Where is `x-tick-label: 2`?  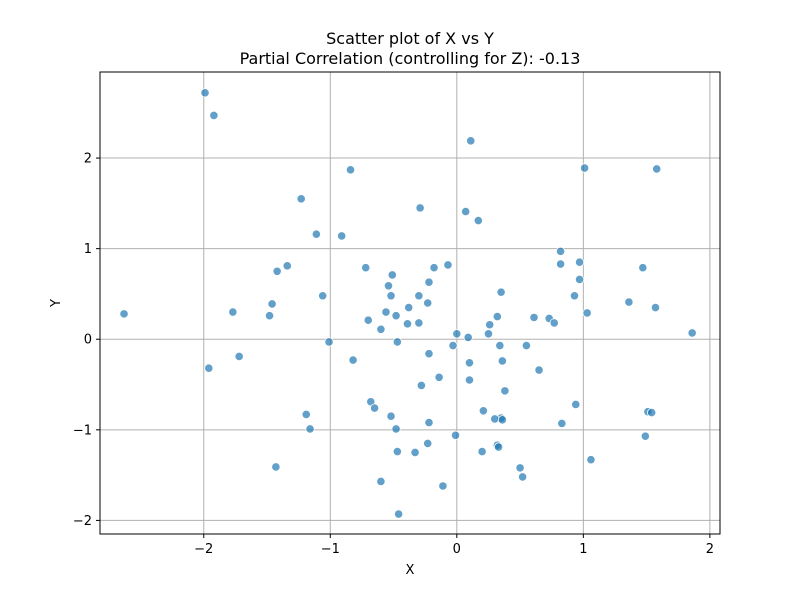
x-tick-label: 2 is located at coordinates (710, 549).